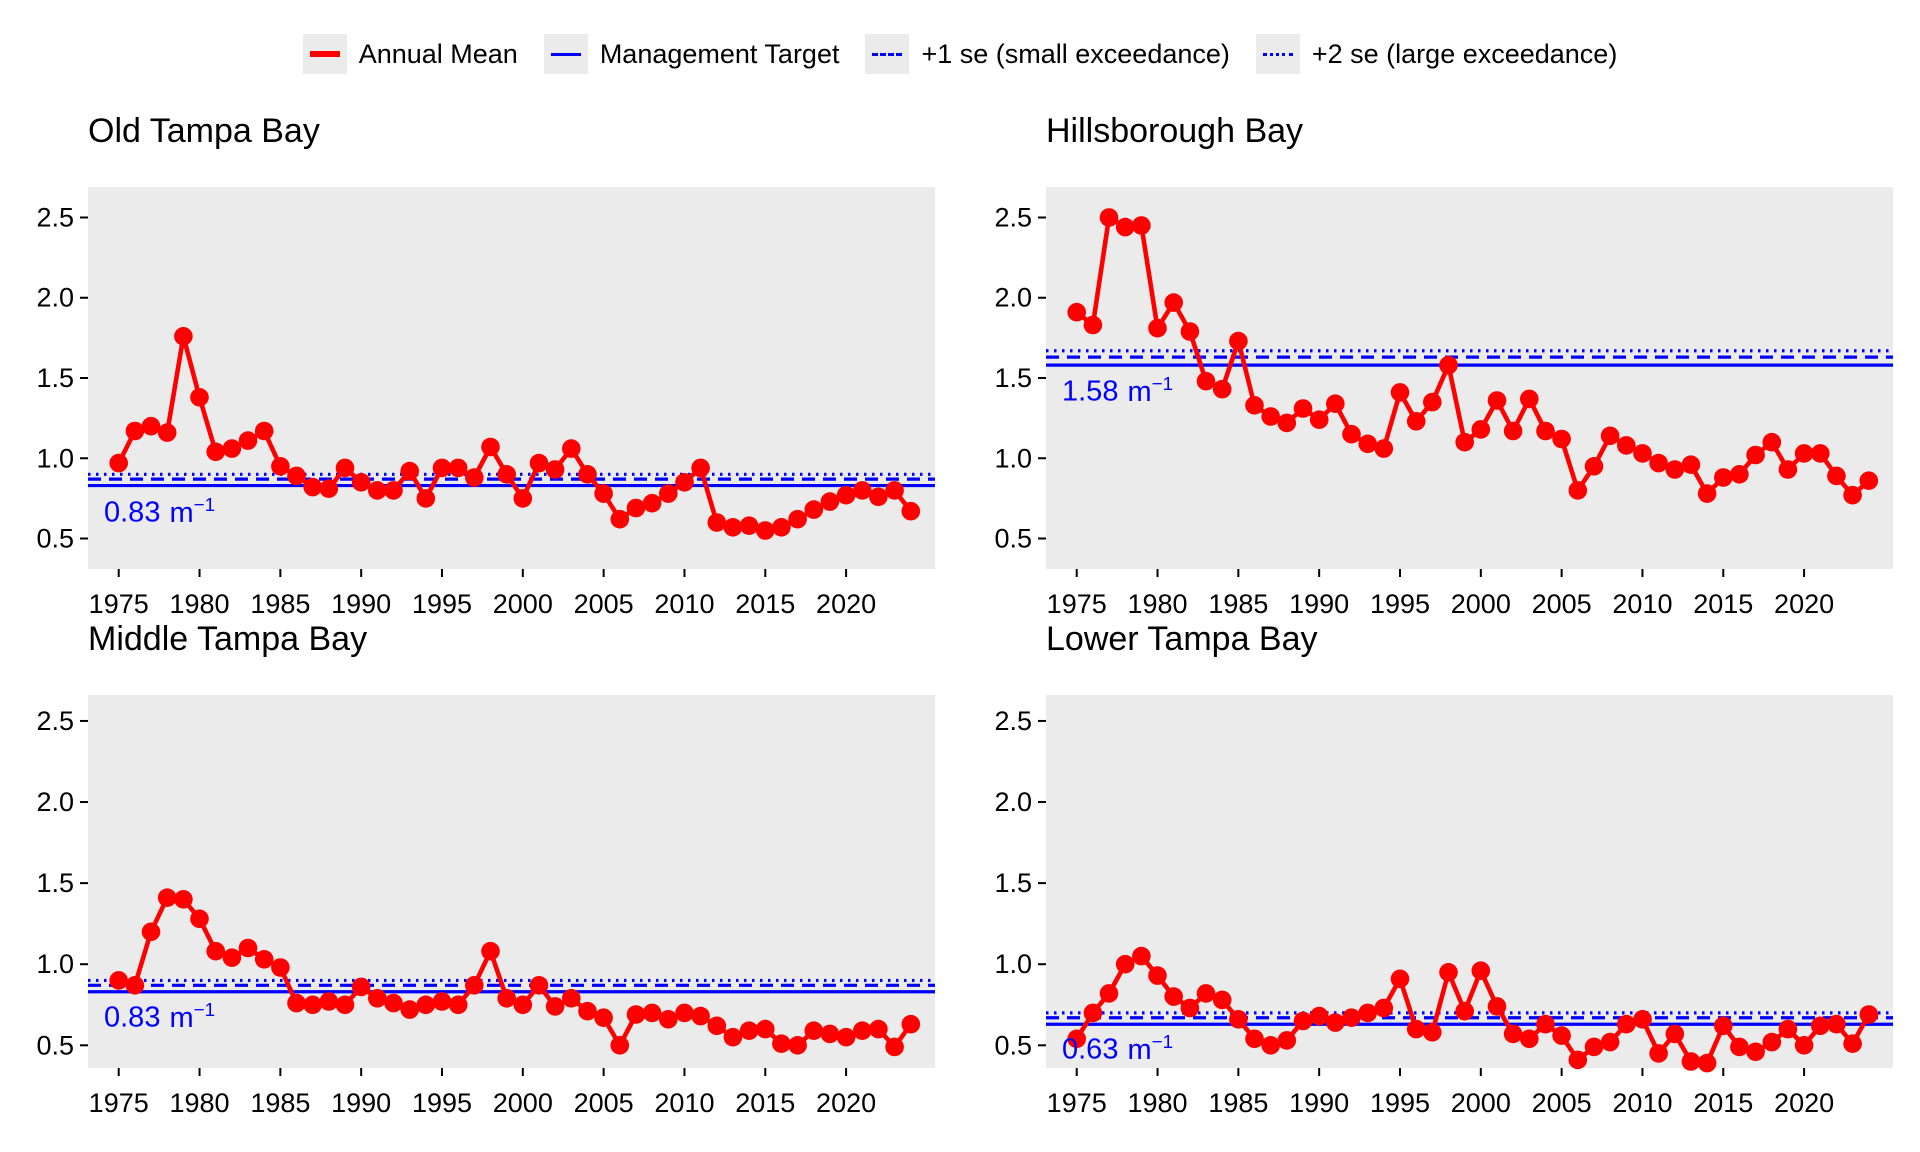  I want to click on y-axis-tick-label: 2.5, so click(55, 721).